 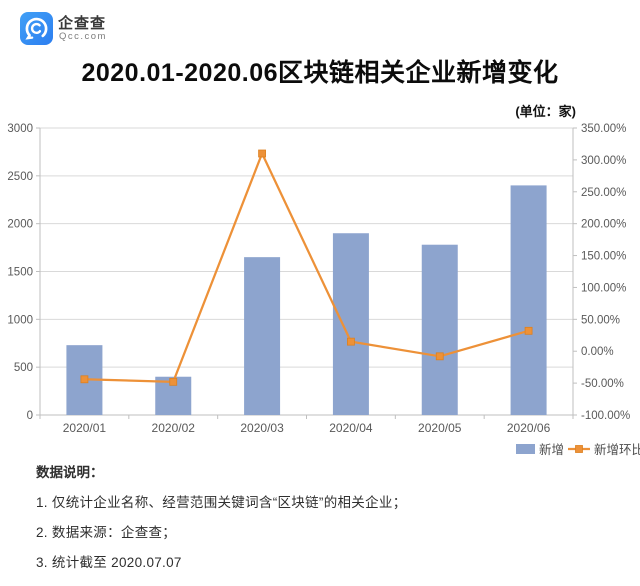 What do you see at coordinates (173, 381) in the screenshot?
I see `line-marker-2020/02` at bounding box center [173, 381].